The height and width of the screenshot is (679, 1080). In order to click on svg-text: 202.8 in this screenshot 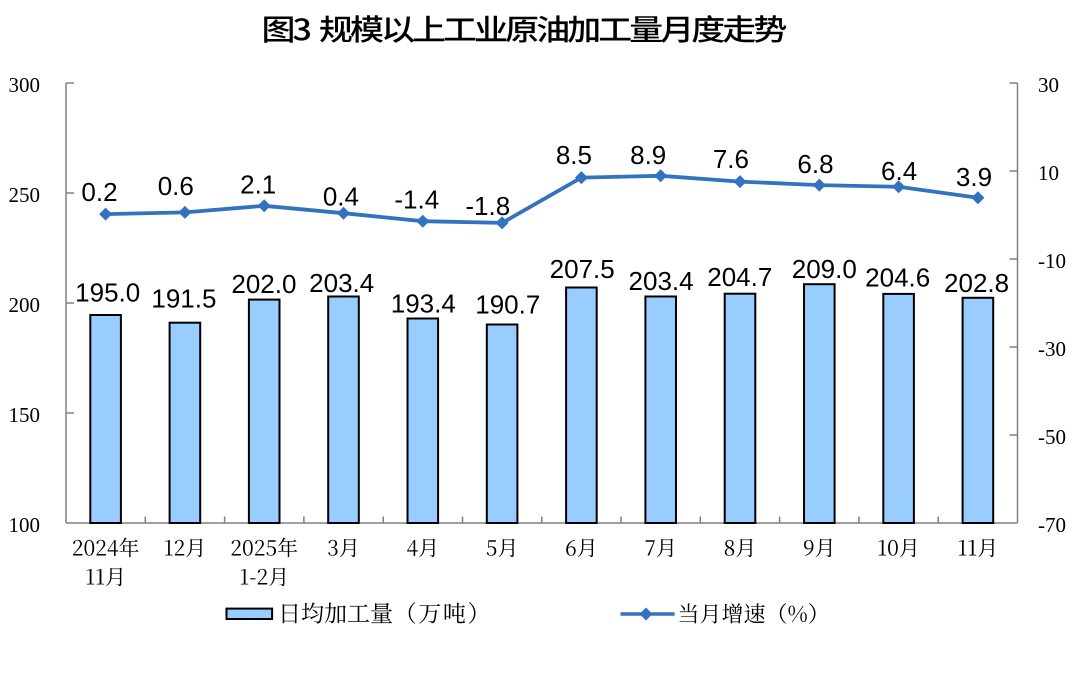, I will do `click(976, 283)`.